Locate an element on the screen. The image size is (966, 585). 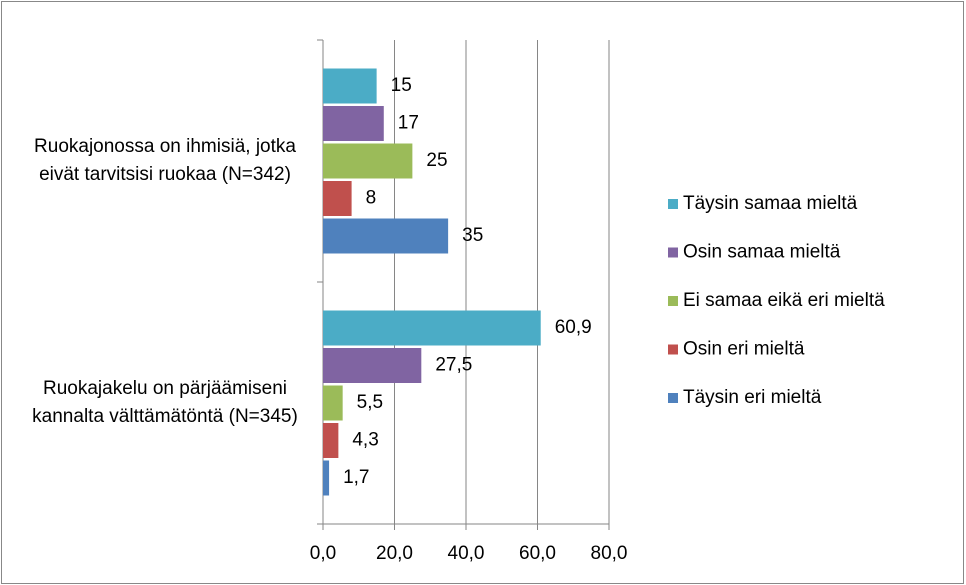
x-tick-label: 80,0 is located at coordinates (609, 553).